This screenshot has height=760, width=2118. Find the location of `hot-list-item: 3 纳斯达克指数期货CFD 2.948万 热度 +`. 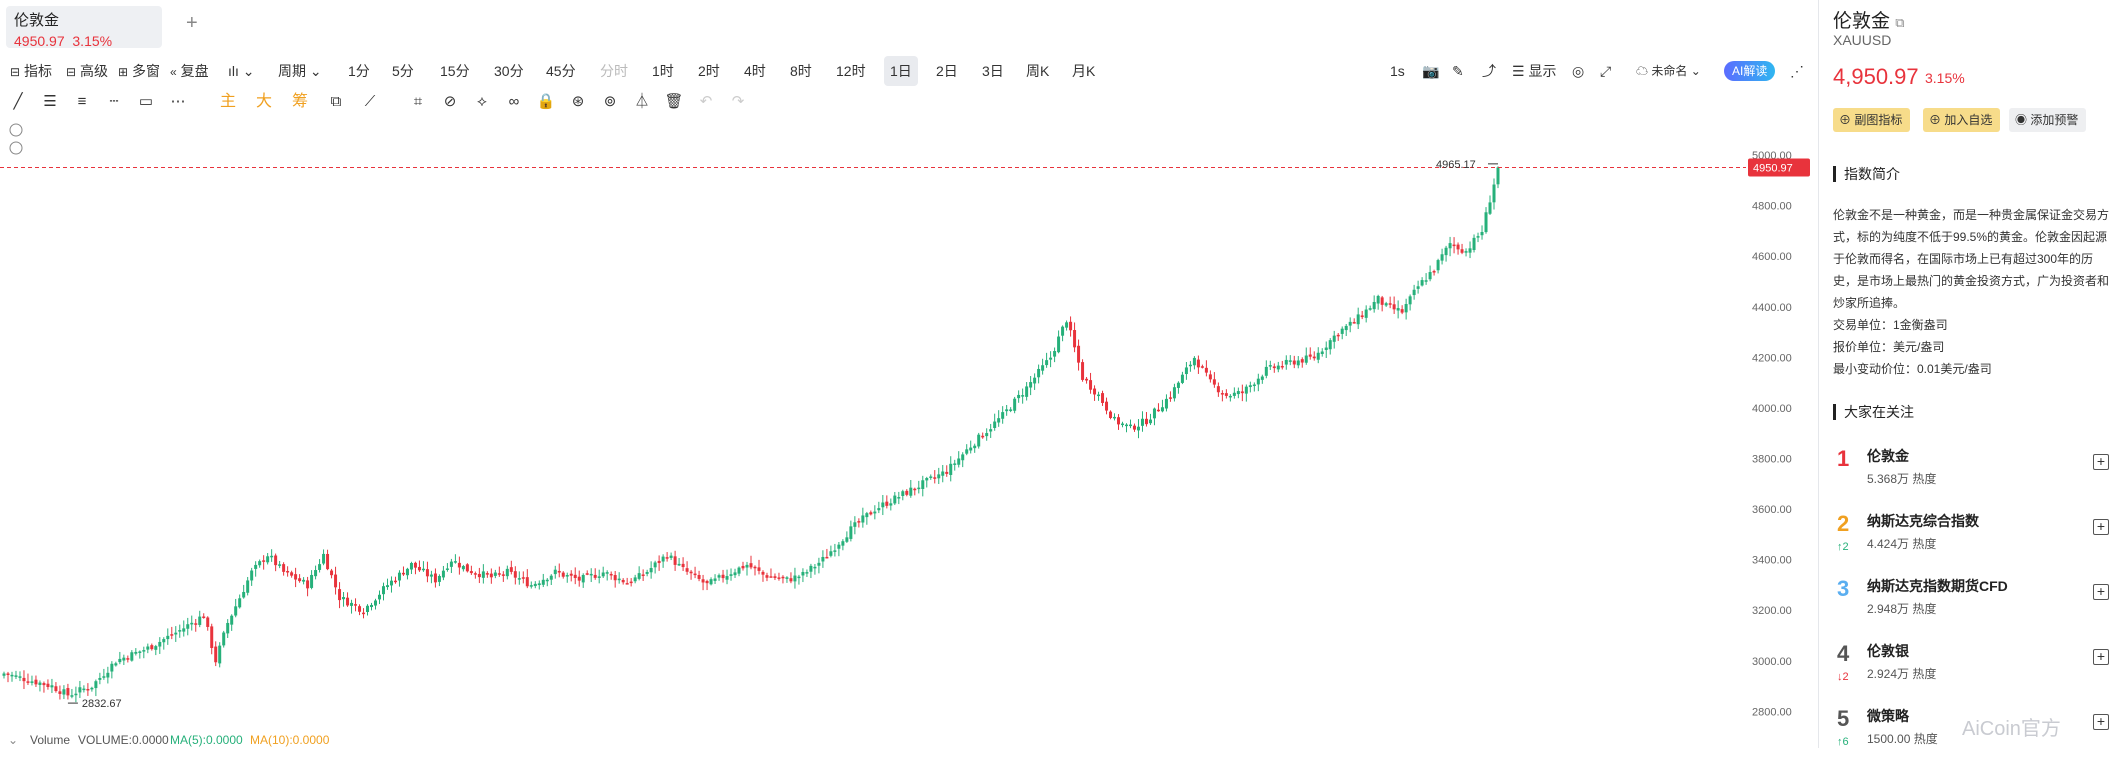

hot-list-item: 3 纳斯达克指数期货CFD 2.948万 热度 + is located at coordinates (1968, 598).